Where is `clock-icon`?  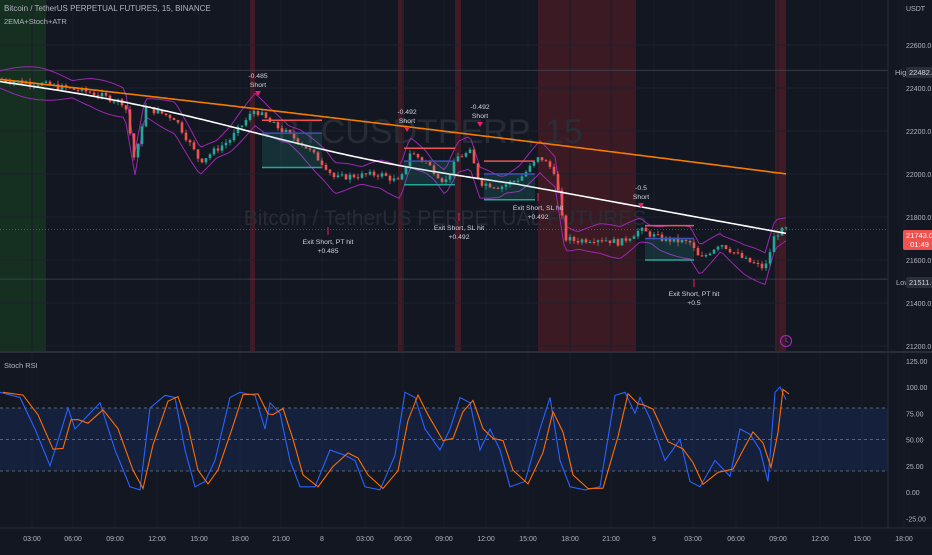
clock-icon is located at coordinates (786, 341).